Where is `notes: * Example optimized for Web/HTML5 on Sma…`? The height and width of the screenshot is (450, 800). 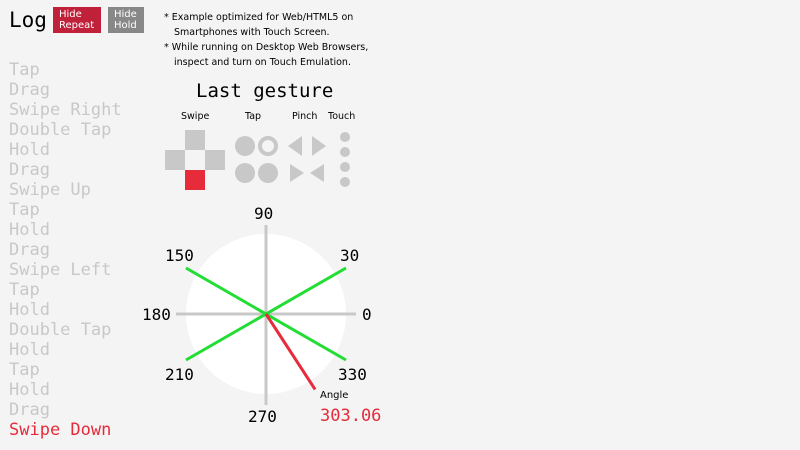
notes: * Example optimized for Web/HTML5 on Sma… is located at coordinates (281, 40).